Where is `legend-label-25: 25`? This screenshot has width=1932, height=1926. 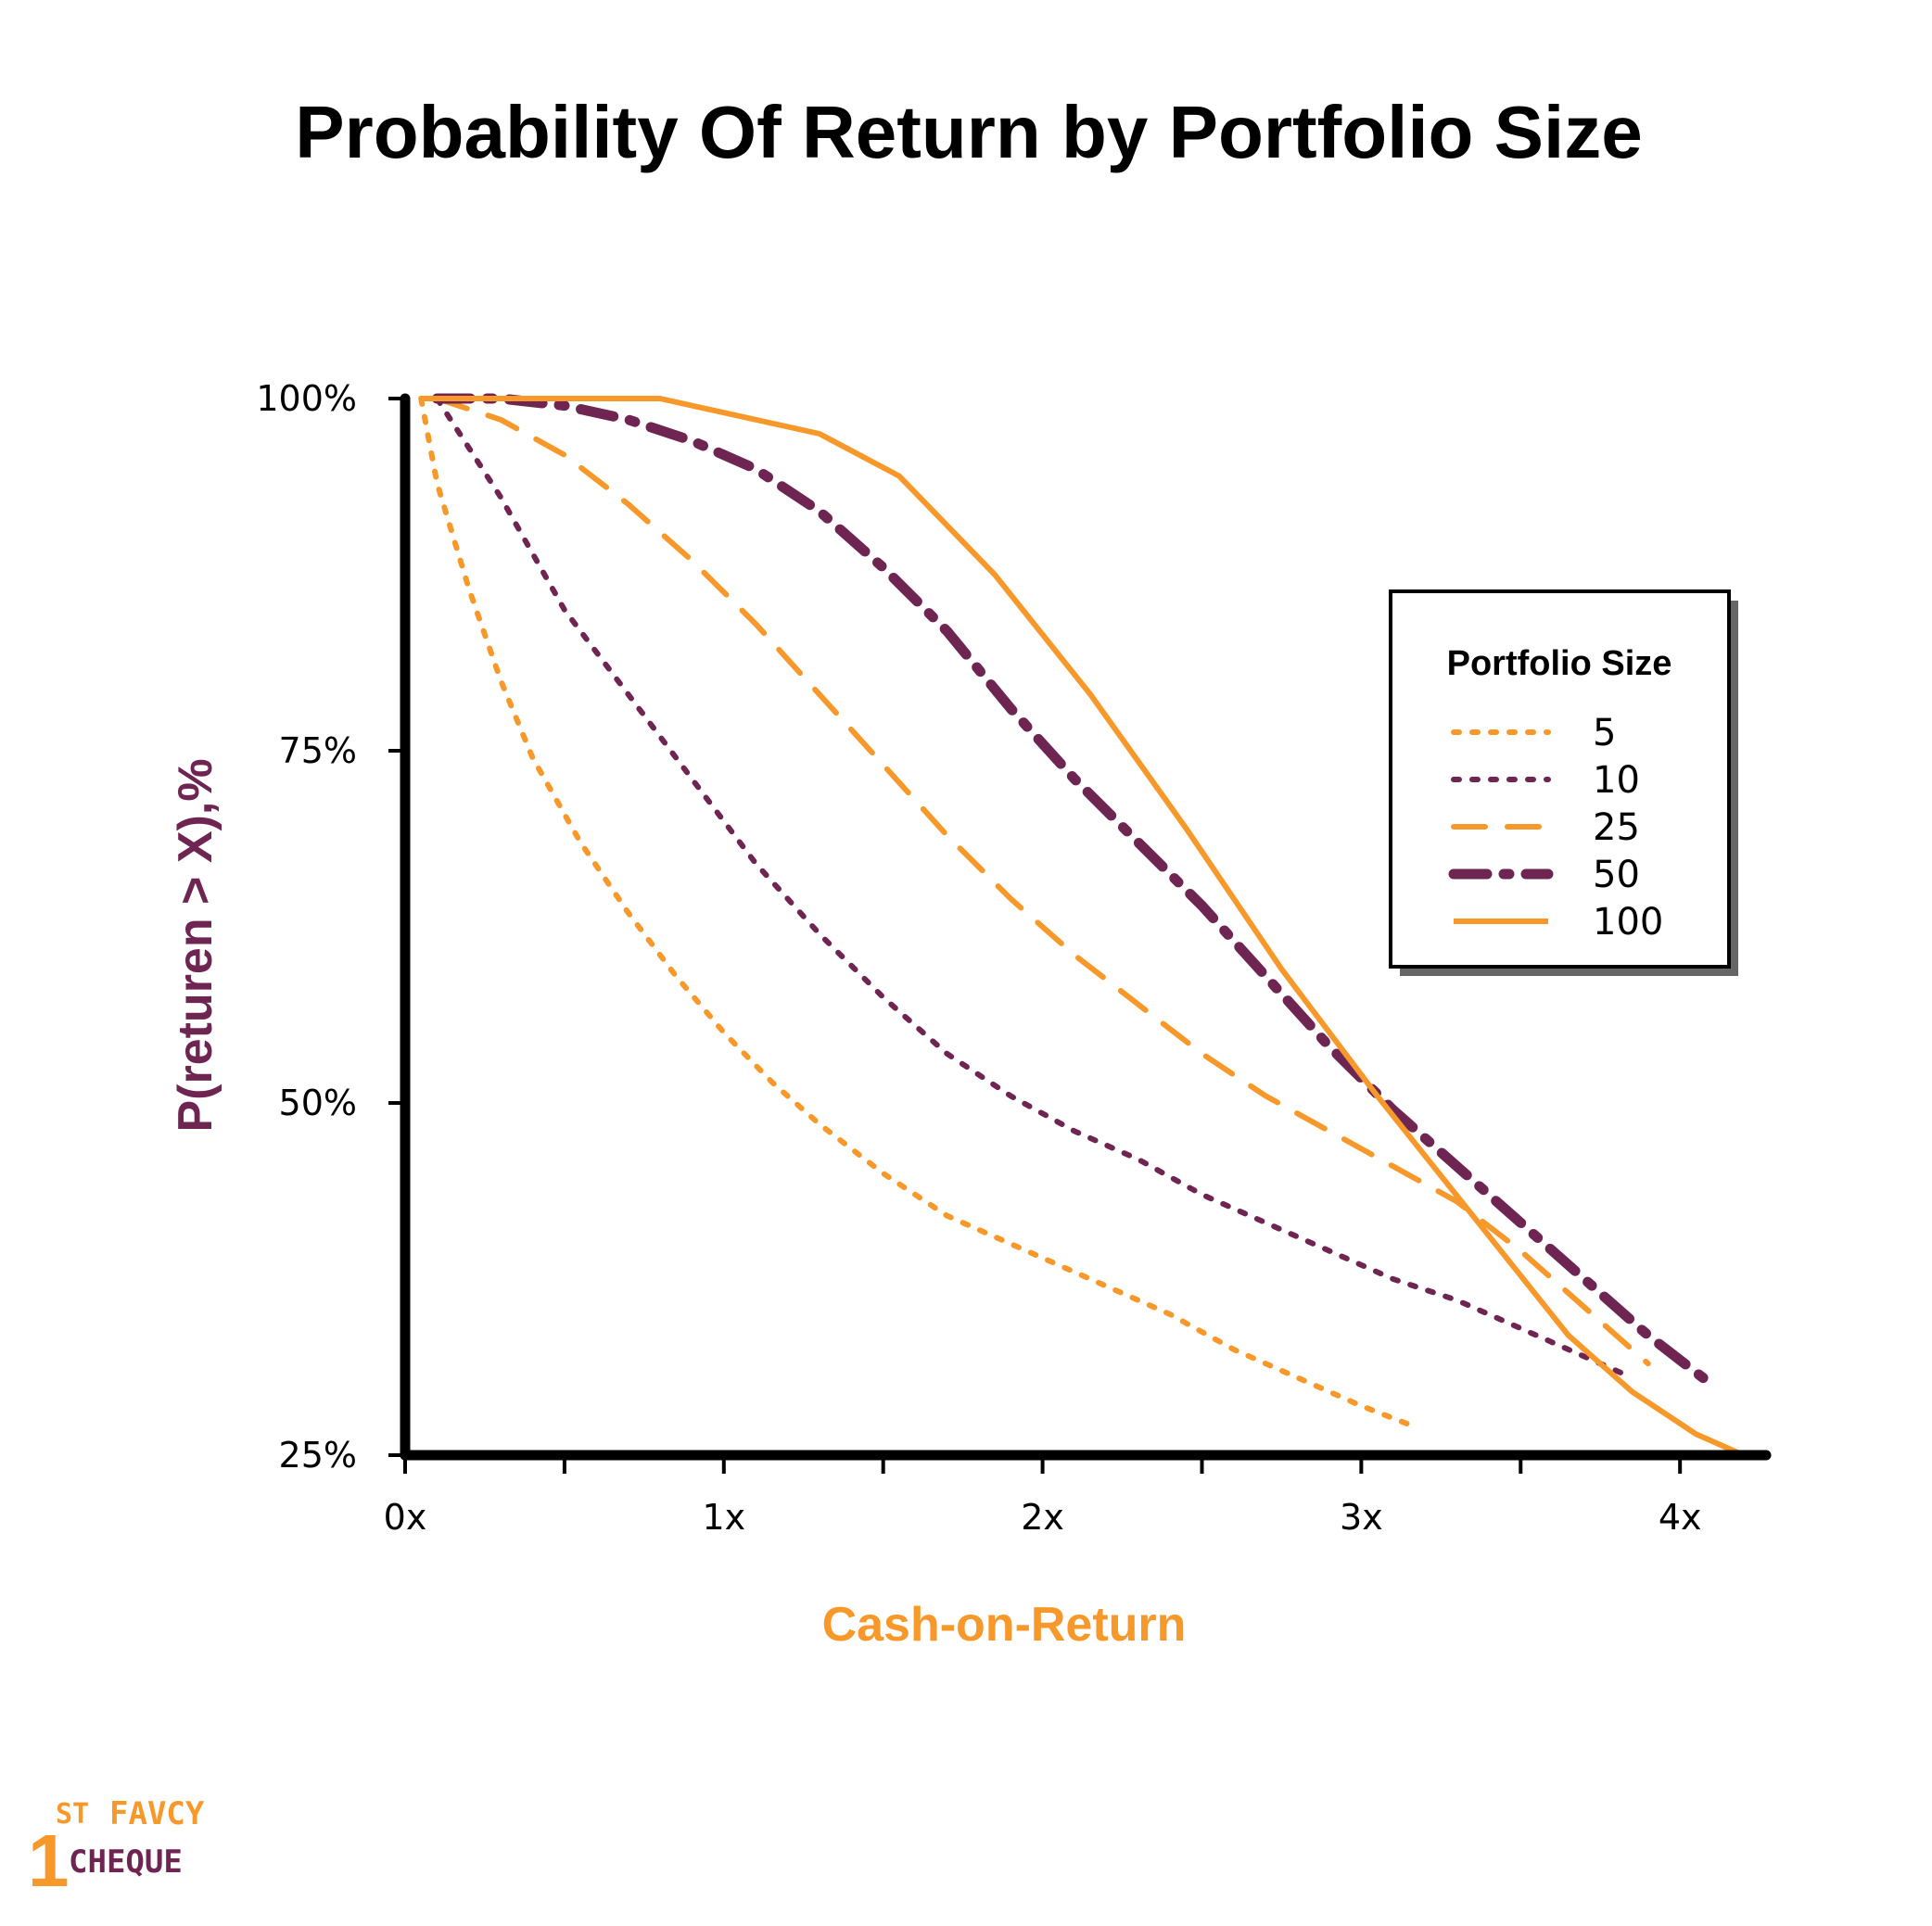
legend-label-25: 25 is located at coordinates (1616, 828).